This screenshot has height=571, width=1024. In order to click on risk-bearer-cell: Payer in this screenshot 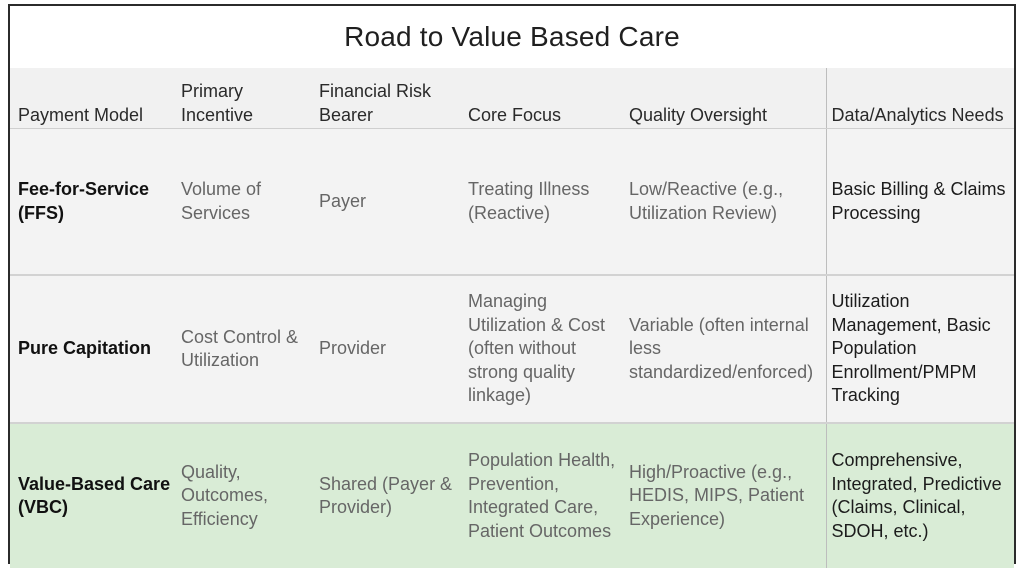, I will do `click(385, 202)`.